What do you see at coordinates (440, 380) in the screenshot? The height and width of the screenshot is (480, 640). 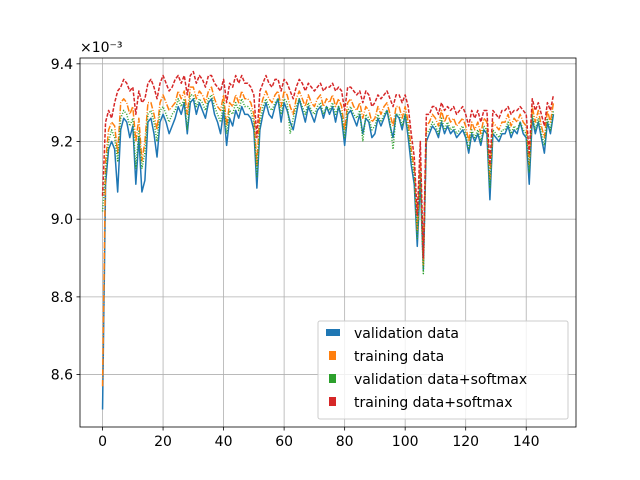 I see `legend-label: validation data+softmax` at bounding box center [440, 380].